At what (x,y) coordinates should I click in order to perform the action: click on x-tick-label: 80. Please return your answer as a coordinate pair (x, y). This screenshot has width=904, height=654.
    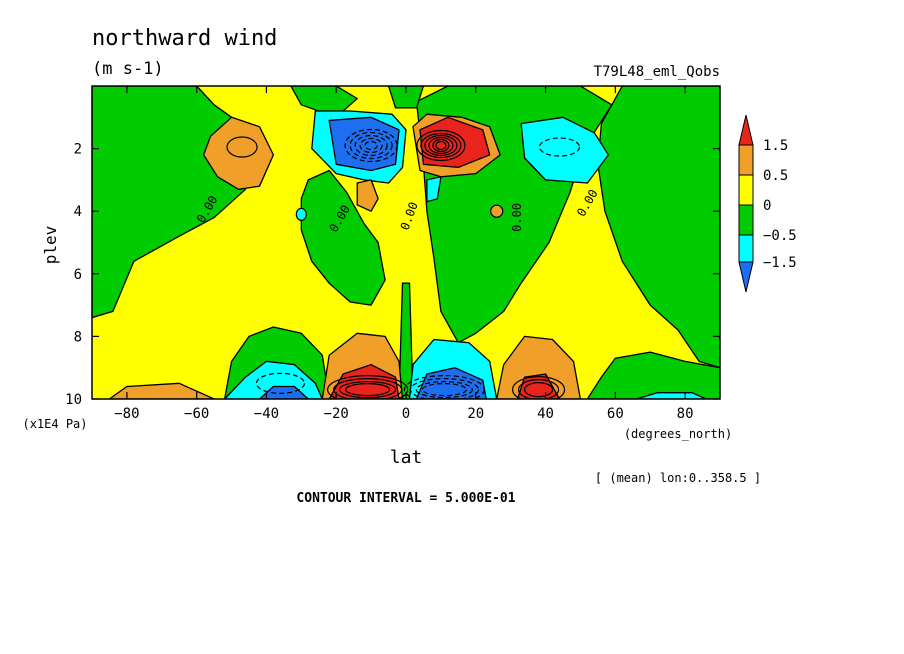
    Looking at the image, I should click on (685, 414).